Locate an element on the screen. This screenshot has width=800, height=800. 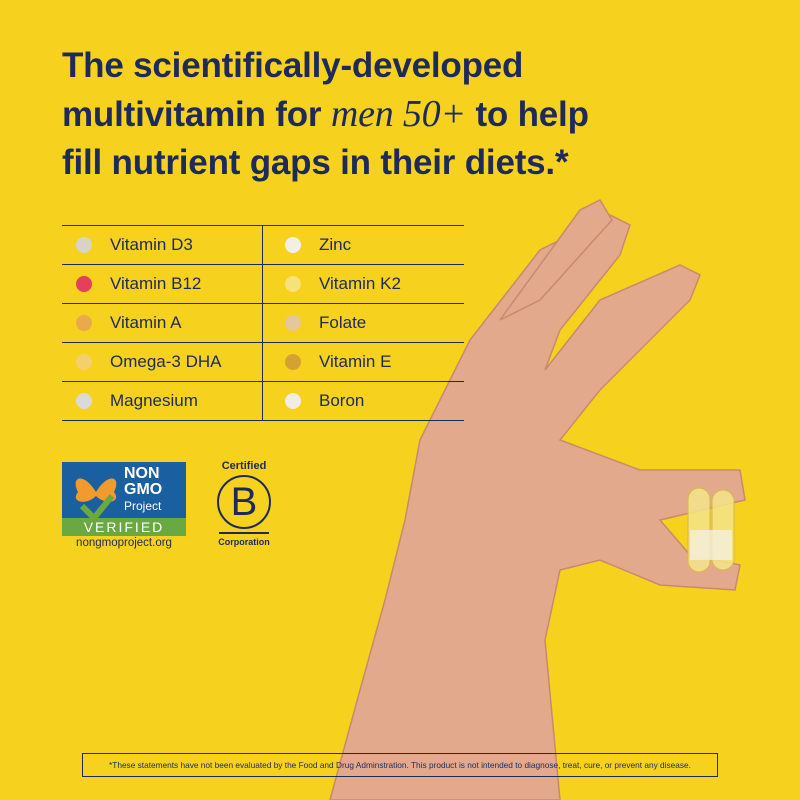
badge-url: nongmoproject.org is located at coordinates (124, 543).